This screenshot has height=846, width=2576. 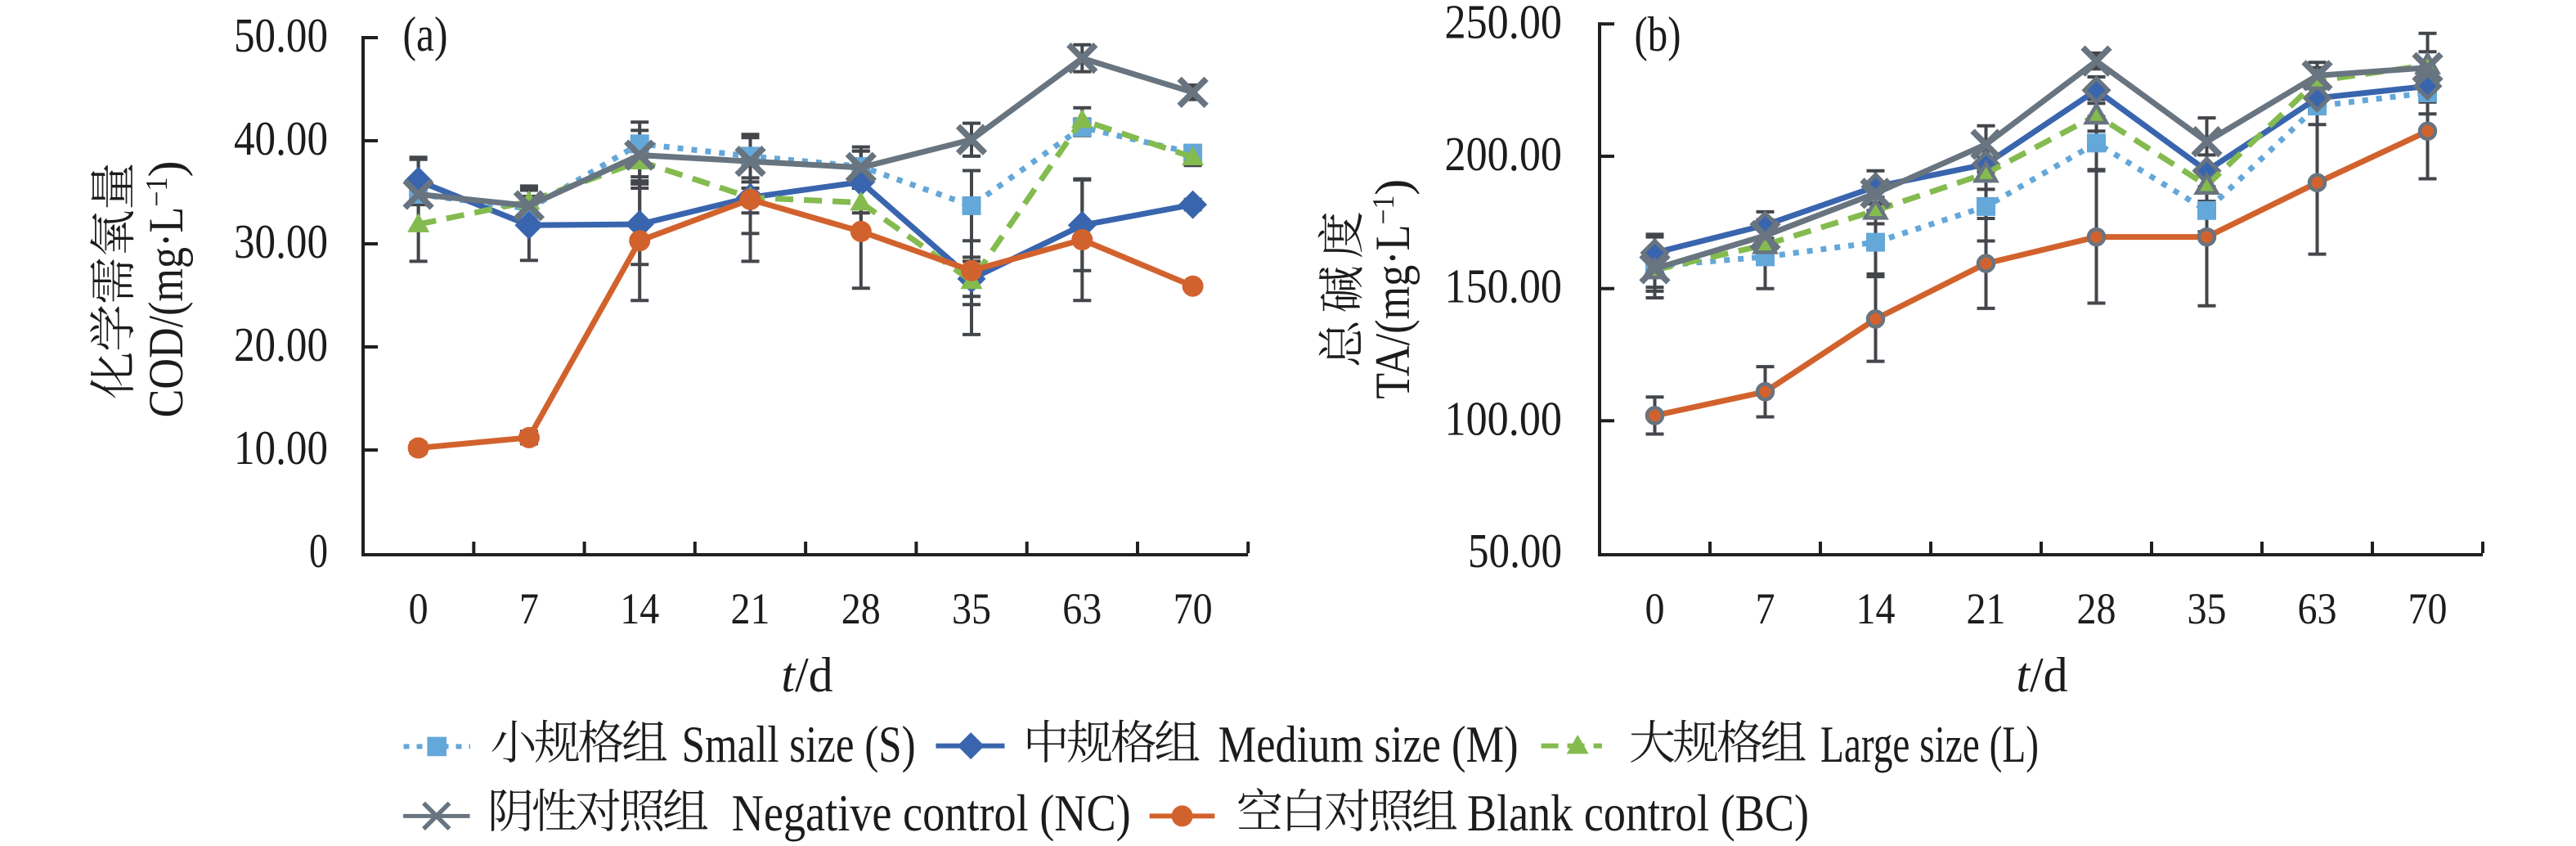 What do you see at coordinates (1638, 813) in the screenshot?
I see `svg-text: Blank control (BC)` at bounding box center [1638, 813].